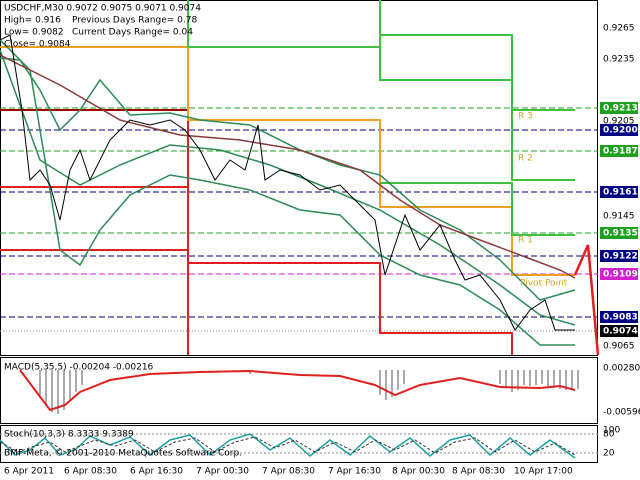 The image size is (640, 480). I want to click on time-label: 8 Apr 00:30, so click(418, 472).